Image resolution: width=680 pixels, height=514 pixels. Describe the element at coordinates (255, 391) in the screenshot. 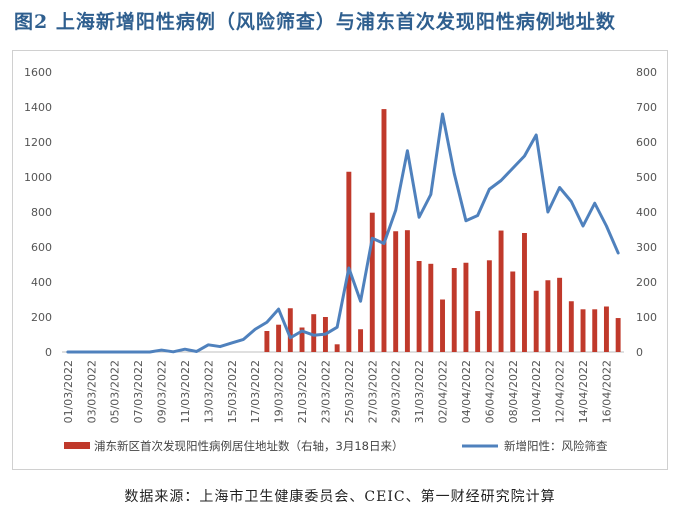

I see `x-tick-label: 17/03/2022` at that location.